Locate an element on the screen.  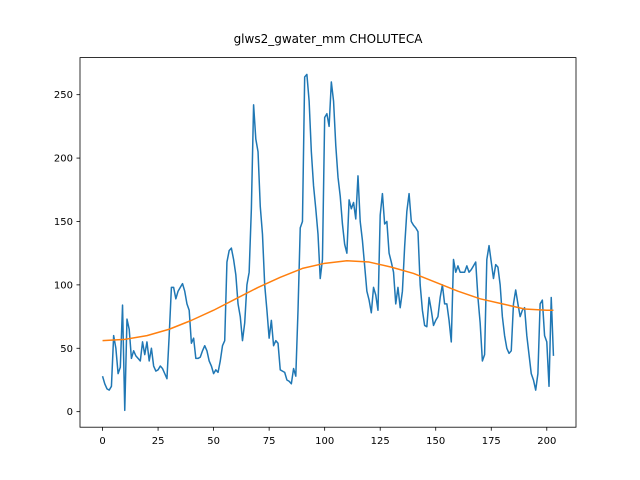
y-tick-label: 150 is located at coordinates (63, 222).